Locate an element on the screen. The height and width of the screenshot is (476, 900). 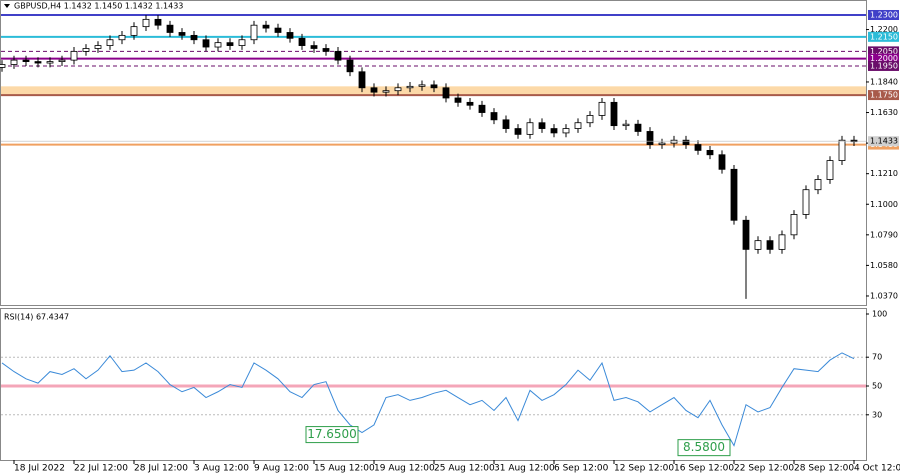
x-tick-label: 22 Sep 12:00 is located at coordinates (764, 469).